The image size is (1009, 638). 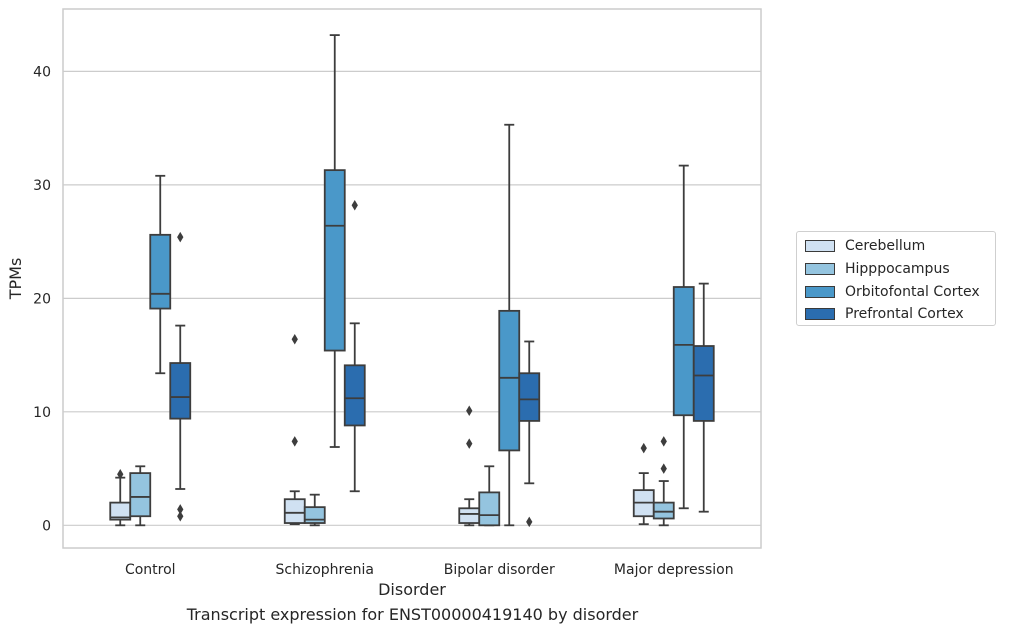 What do you see at coordinates (15, 279) in the screenshot?
I see `y-axis-label: TPMs` at bounding box center [15, 279].